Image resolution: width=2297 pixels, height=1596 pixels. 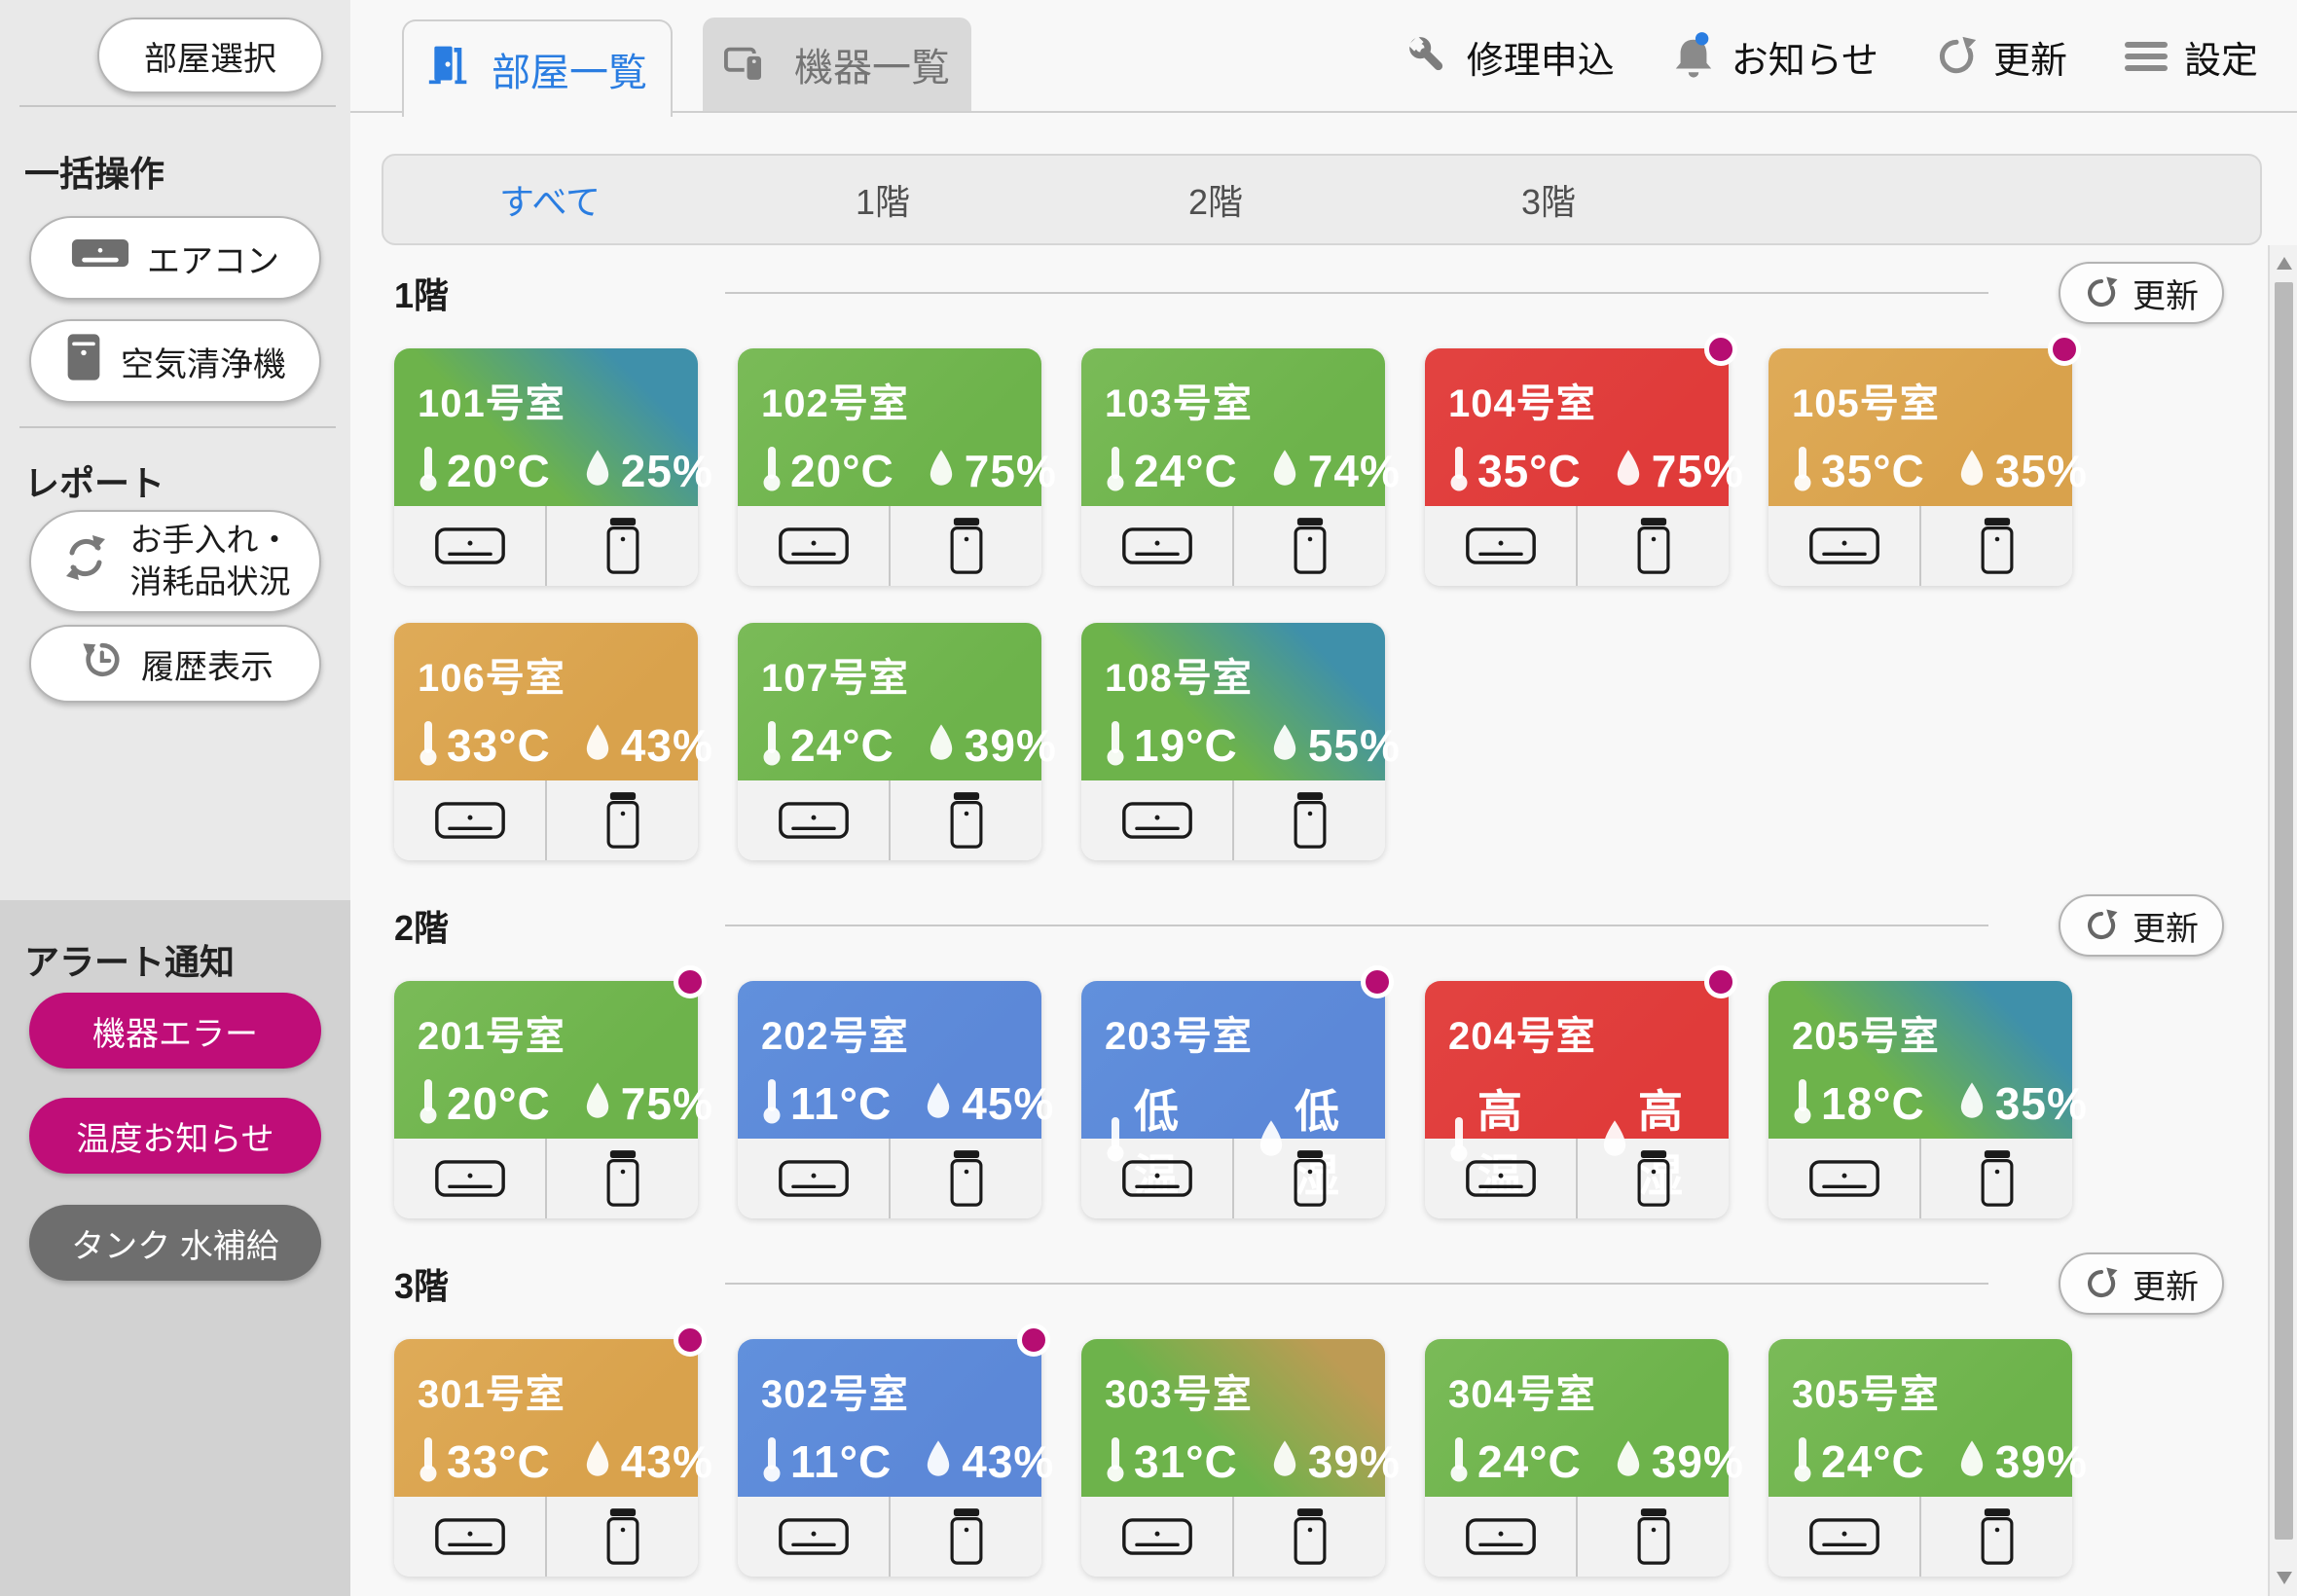 What do you see at coordinates (1927, 1458) in the screenshot?
I see `room-card: 305号室 24°C 39%` at bounding box center [1927, 1458].